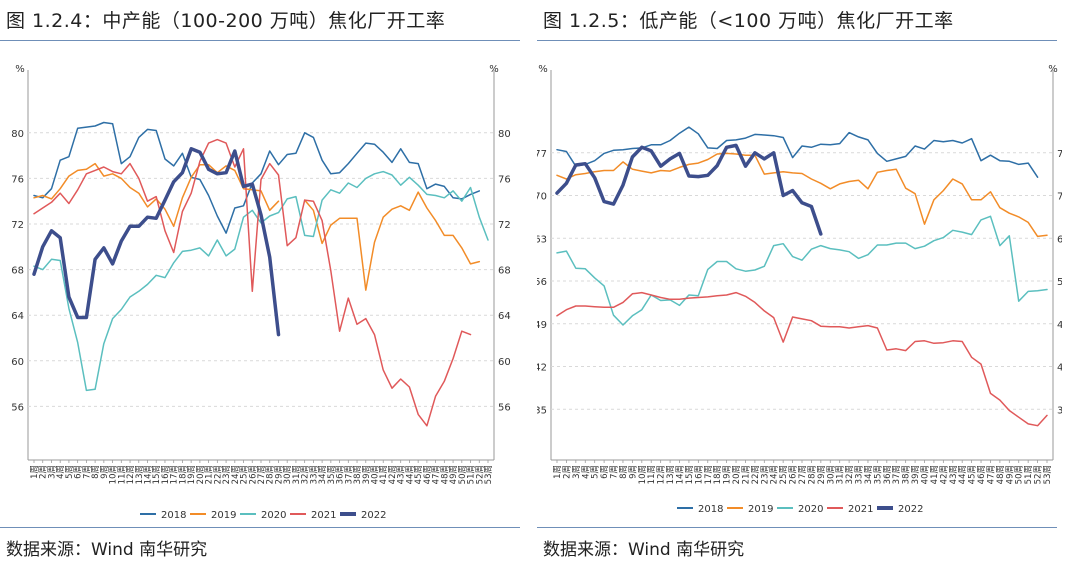 This screenshot has width=1080, height=563. What do you see at coordinates (437, 474) in the screenshot?
I see `x-tick-label: 47周` at bounding box center [437, 474].